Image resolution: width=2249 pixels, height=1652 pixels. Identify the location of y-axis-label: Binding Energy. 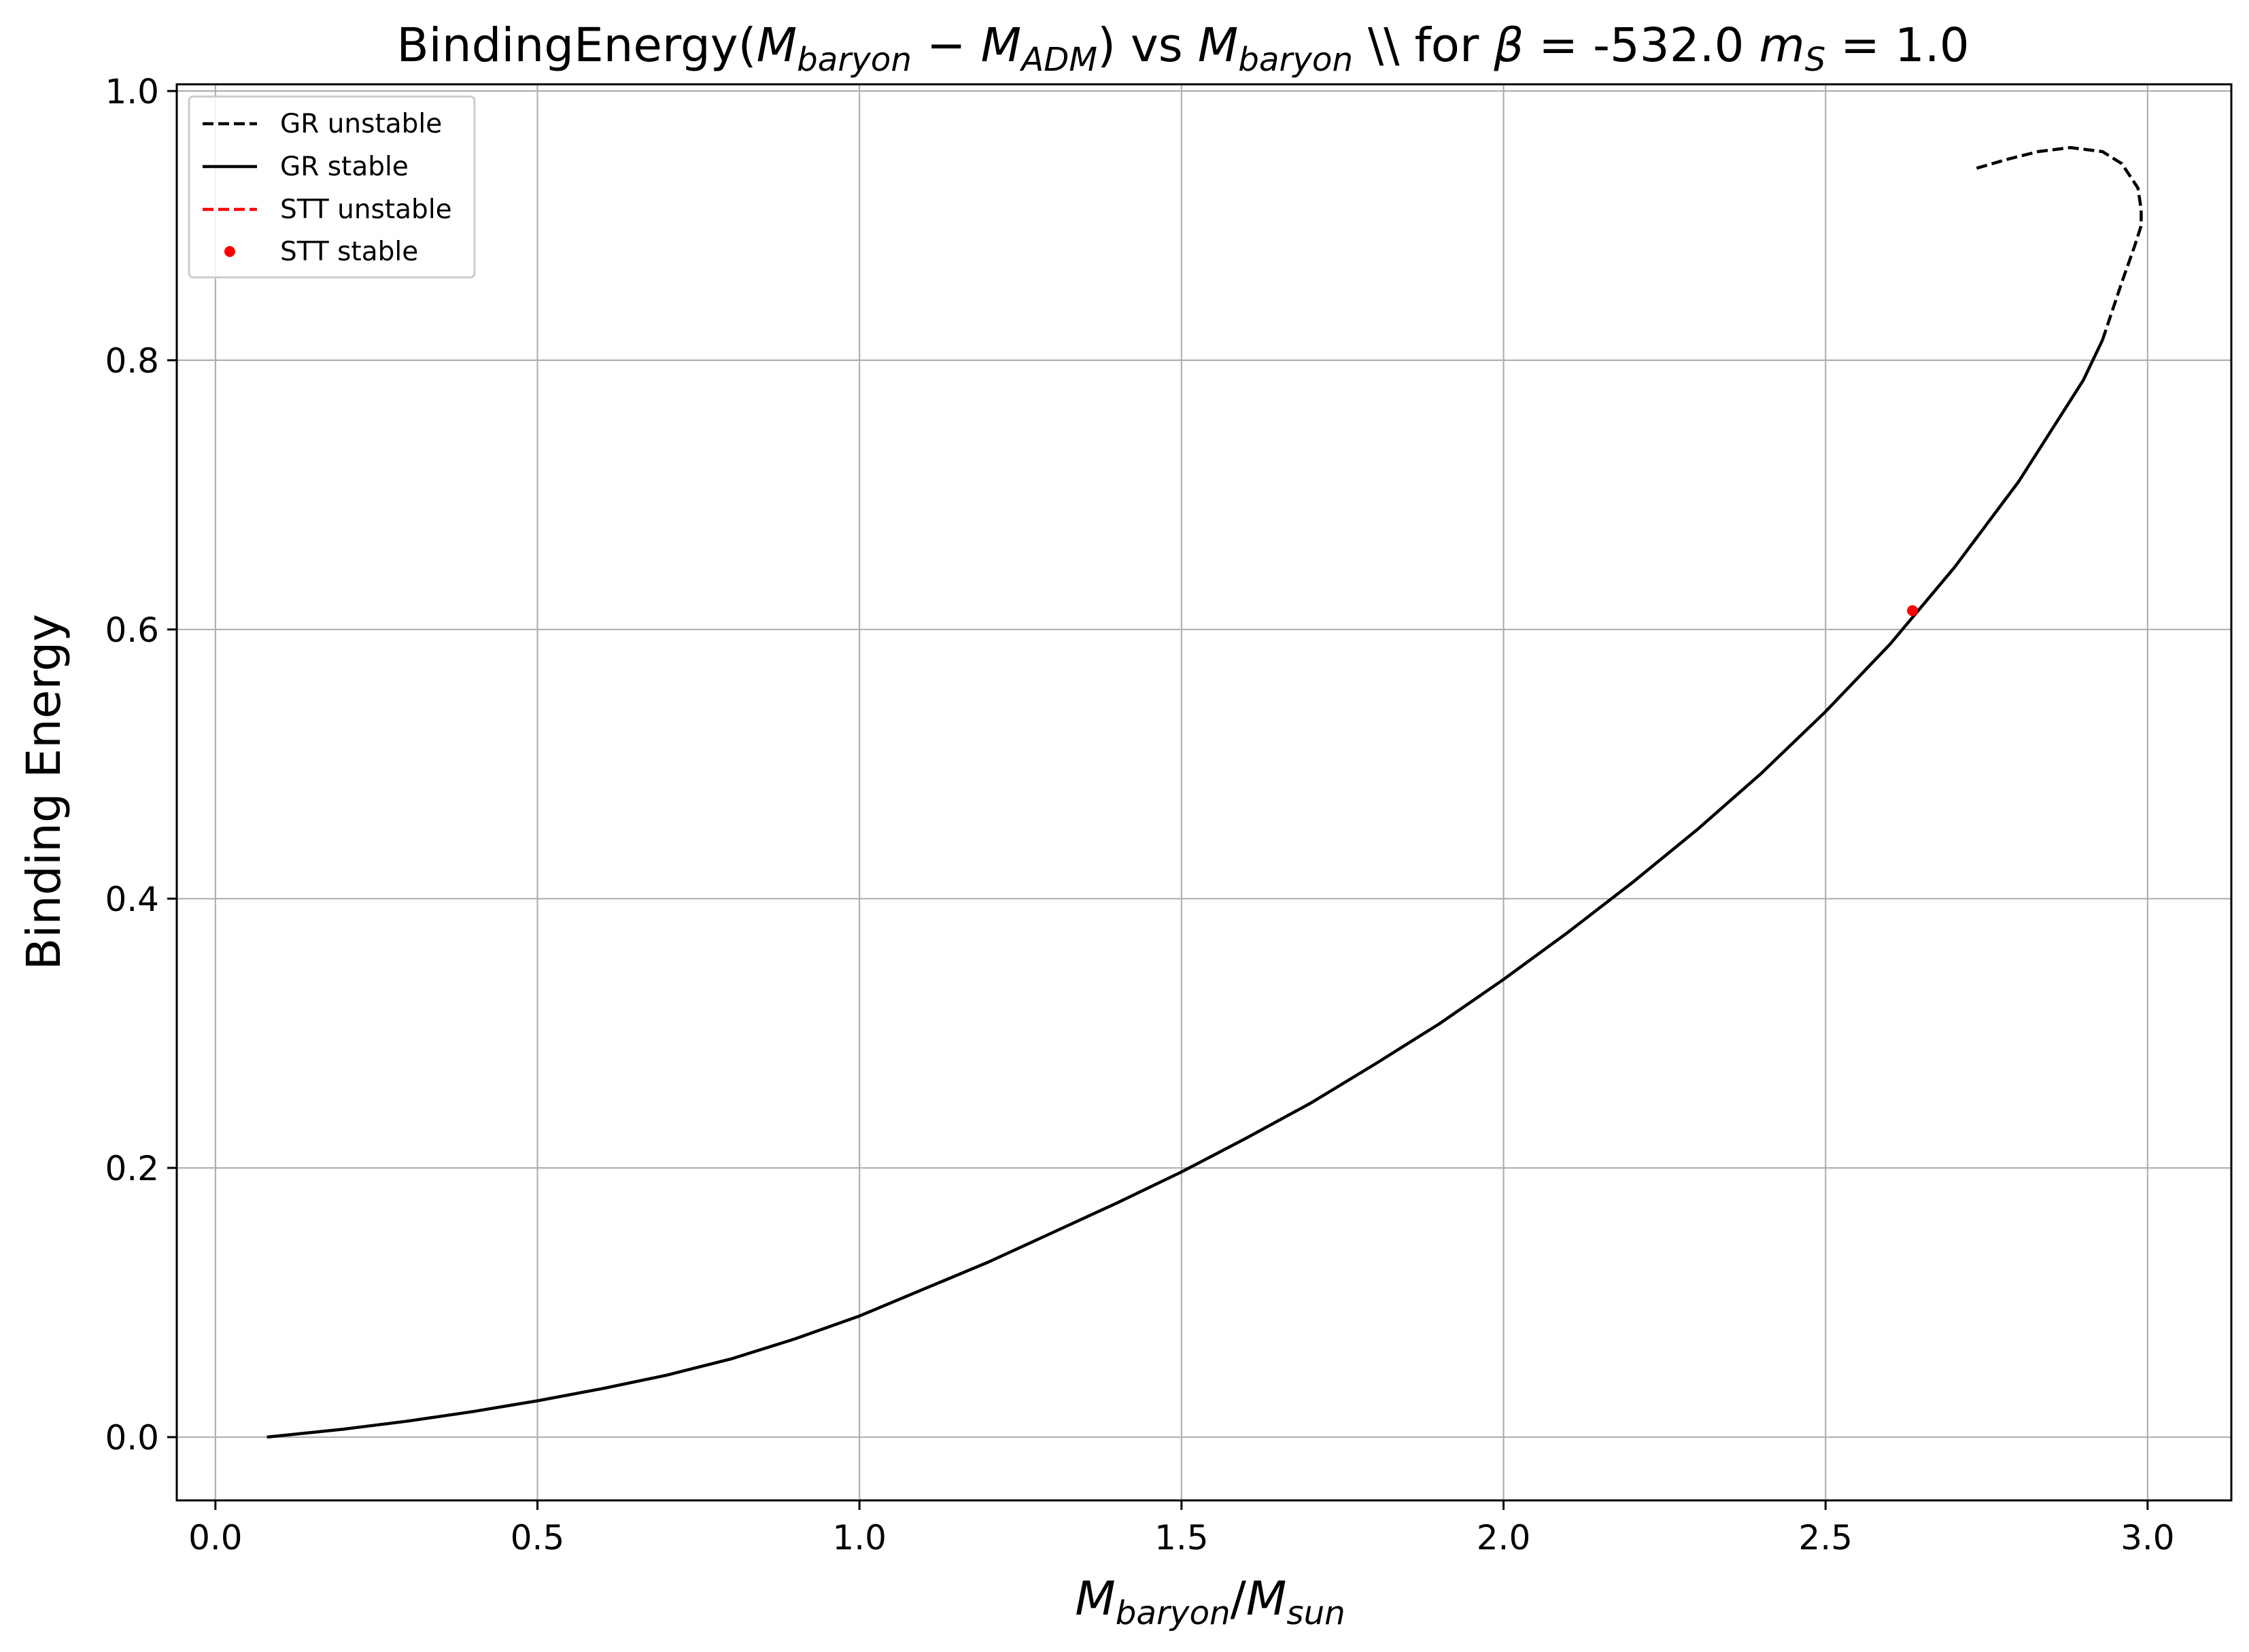
(44, 792).